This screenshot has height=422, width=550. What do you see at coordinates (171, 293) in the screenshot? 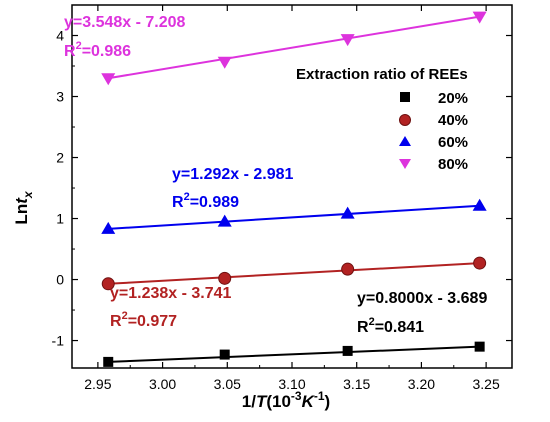
I see `equation-40: y=1.238x - 3.741` at bounding box center [171, 293].